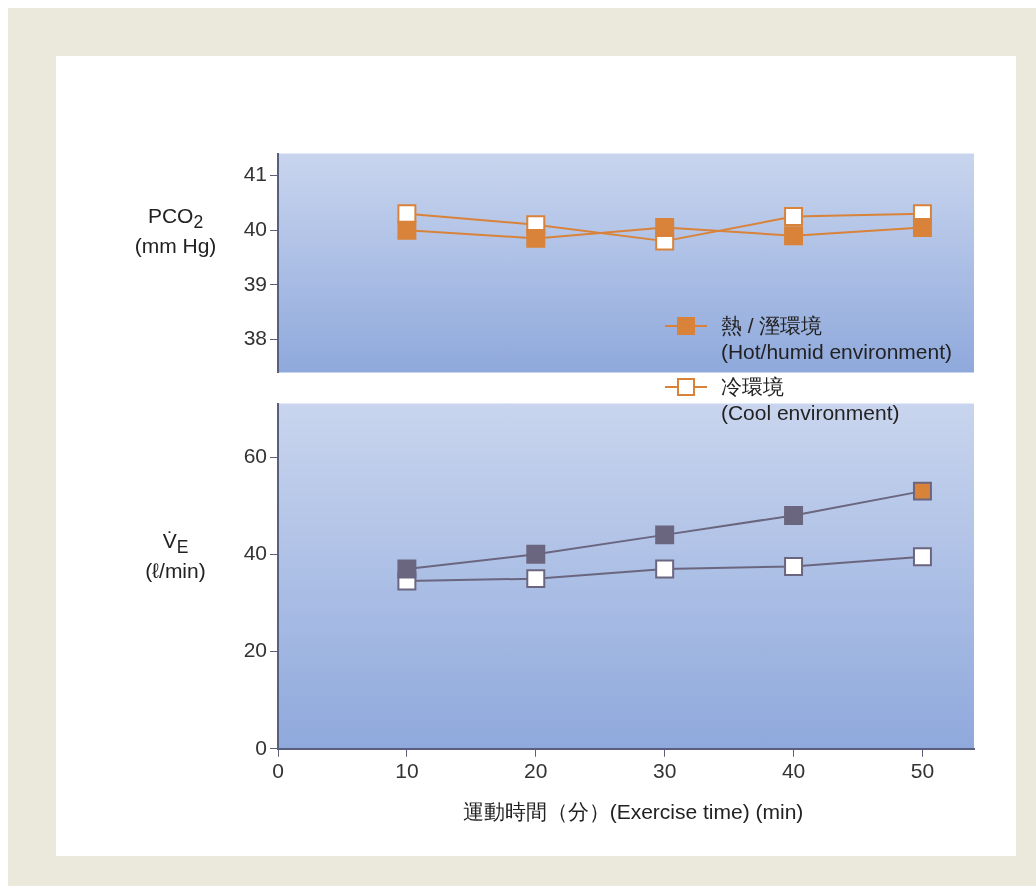  Describe the element at coordinates (255, 338) in the screenshot. I see `y-tick-label: 38` at that location.